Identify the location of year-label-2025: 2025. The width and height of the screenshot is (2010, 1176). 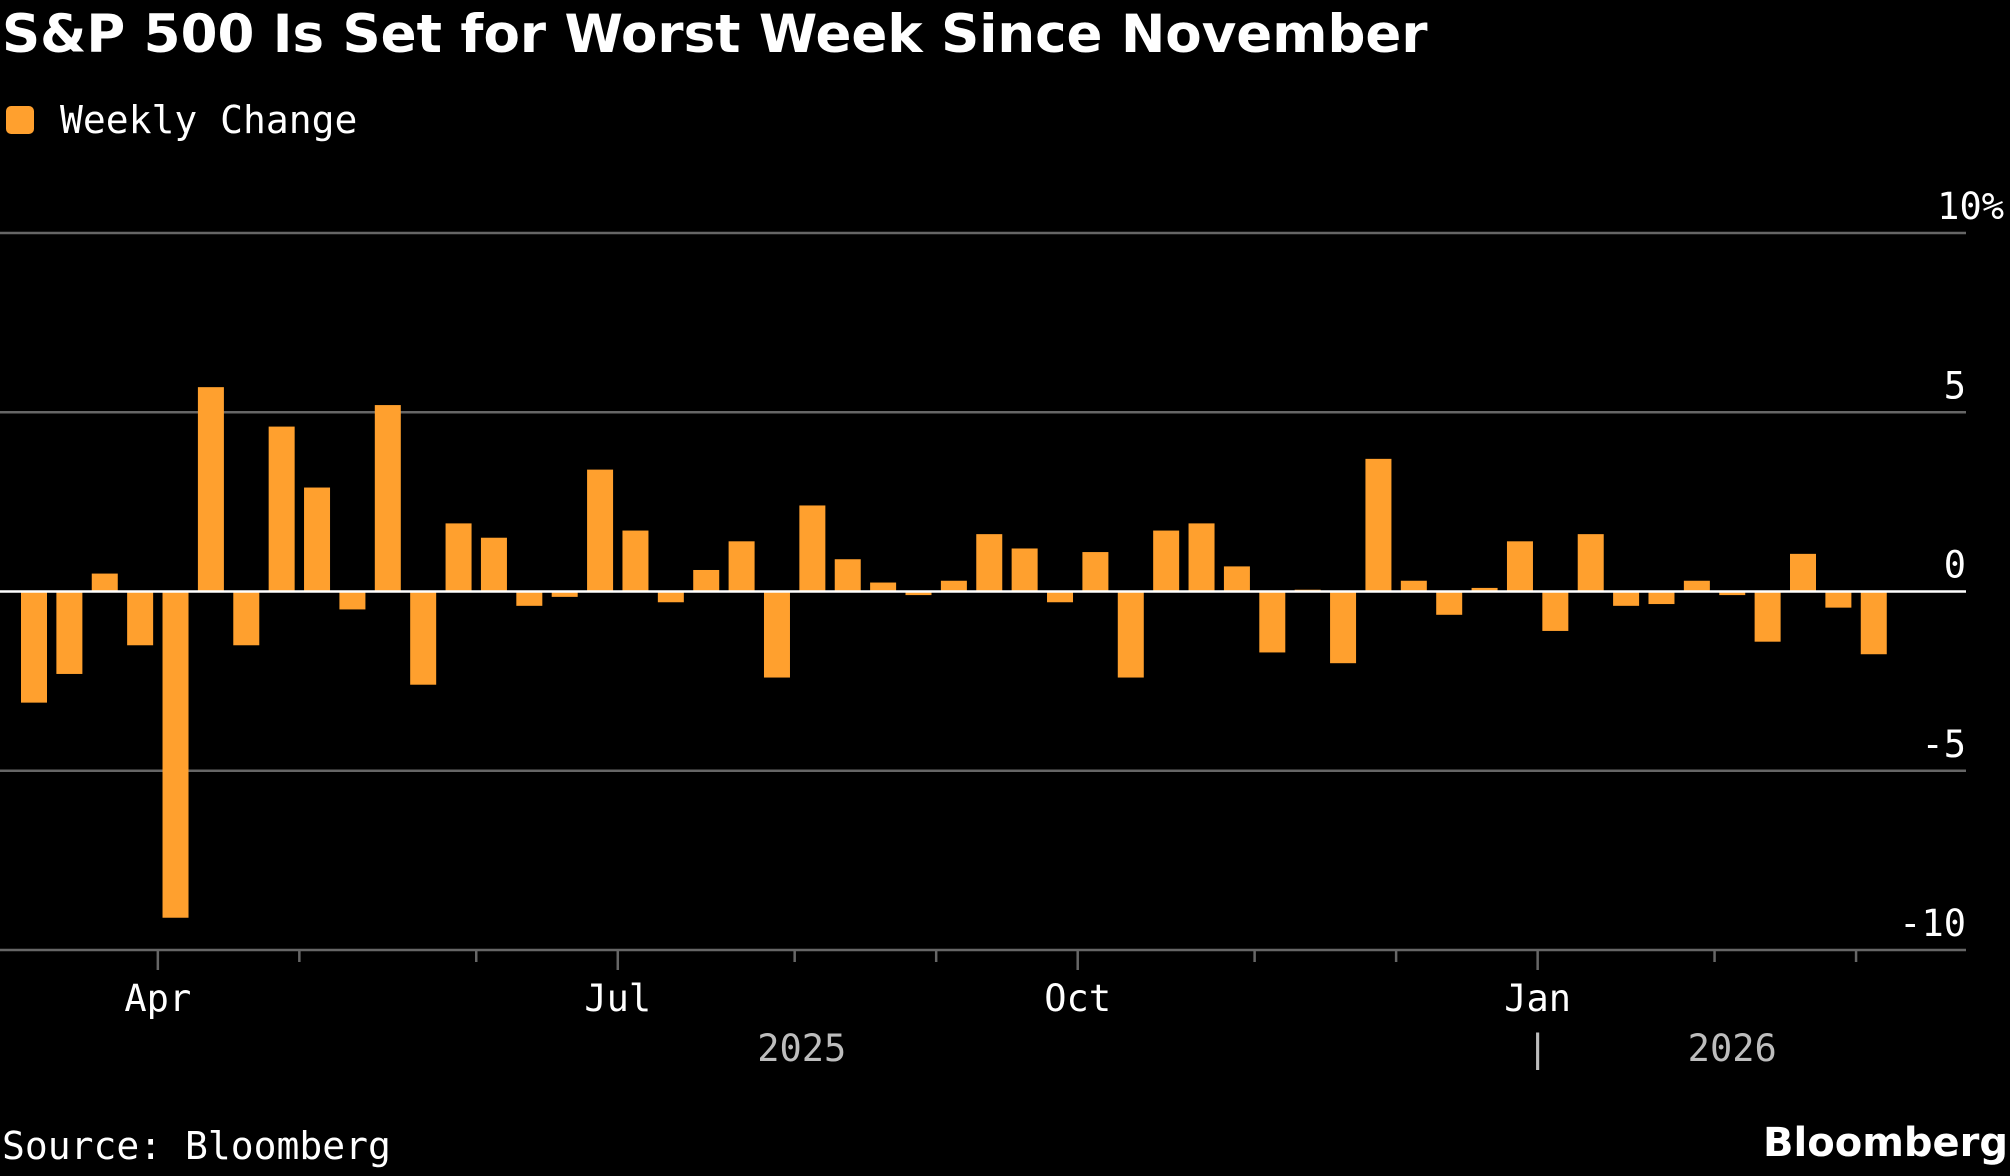
(801, 1048).